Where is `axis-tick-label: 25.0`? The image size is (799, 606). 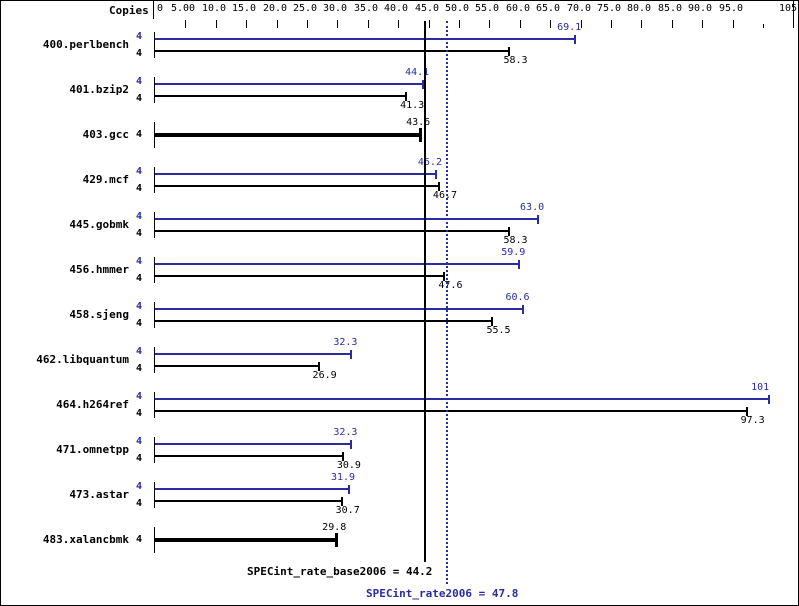 axis-tick-label: 25.0 is located at coordinates (305, 8).